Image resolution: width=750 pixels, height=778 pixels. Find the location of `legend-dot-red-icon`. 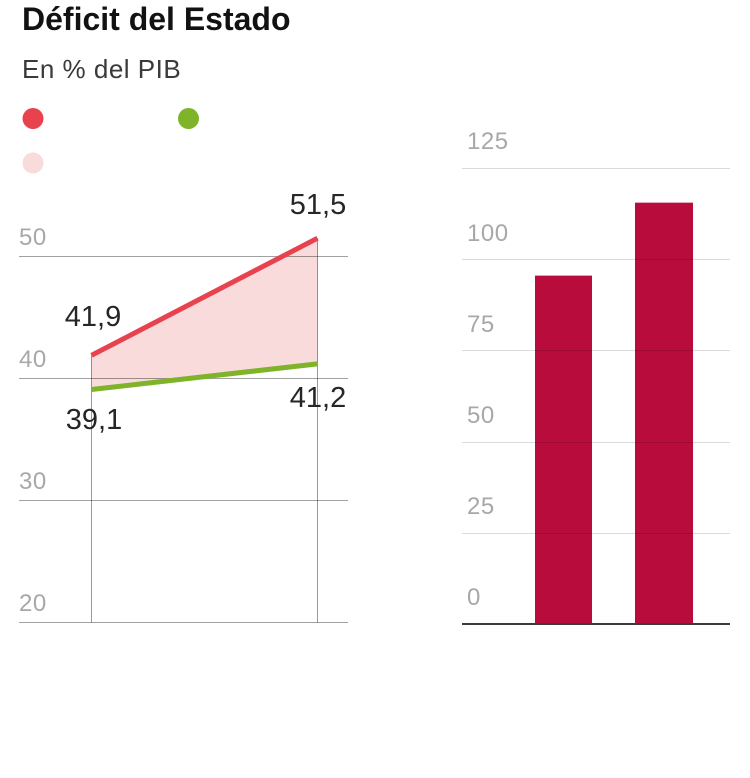

legend-dot-red-icon is located at coordinates (33, 118).